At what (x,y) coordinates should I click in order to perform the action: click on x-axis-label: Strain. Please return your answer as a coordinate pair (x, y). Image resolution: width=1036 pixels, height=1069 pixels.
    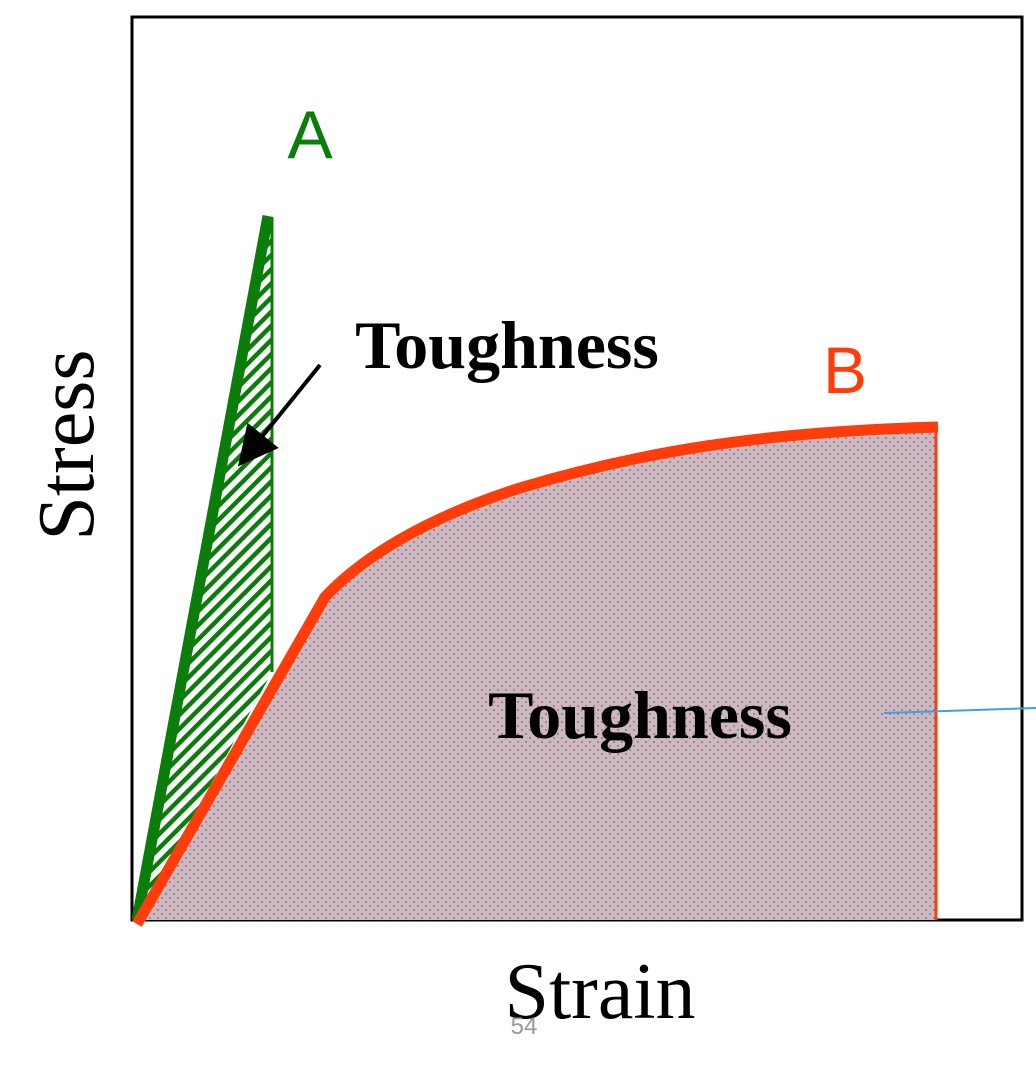
    Looking at the image, I should click on (599, 992).